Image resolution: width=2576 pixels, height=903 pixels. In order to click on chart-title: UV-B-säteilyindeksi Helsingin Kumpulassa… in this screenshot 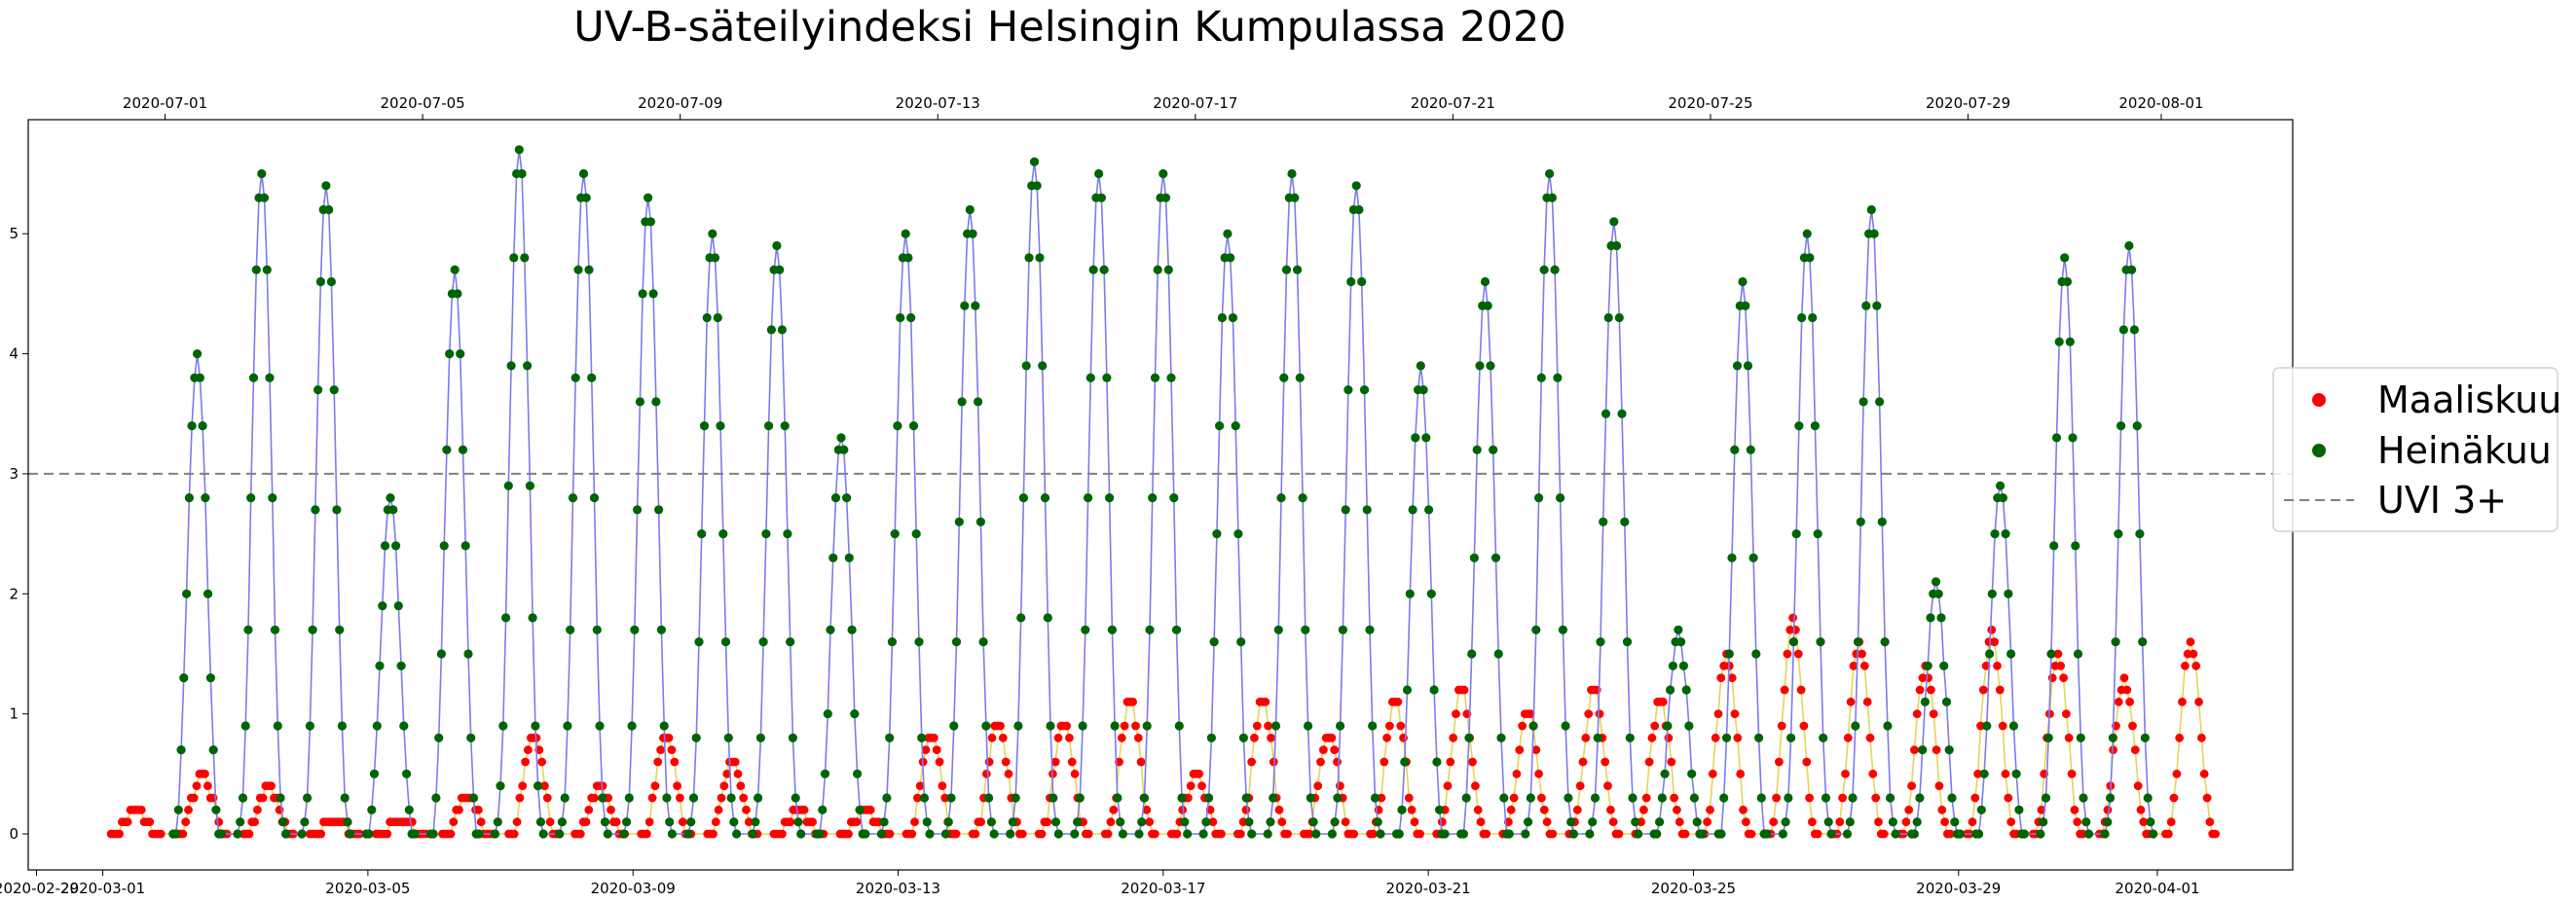, I will do `click(1069, 27)`.